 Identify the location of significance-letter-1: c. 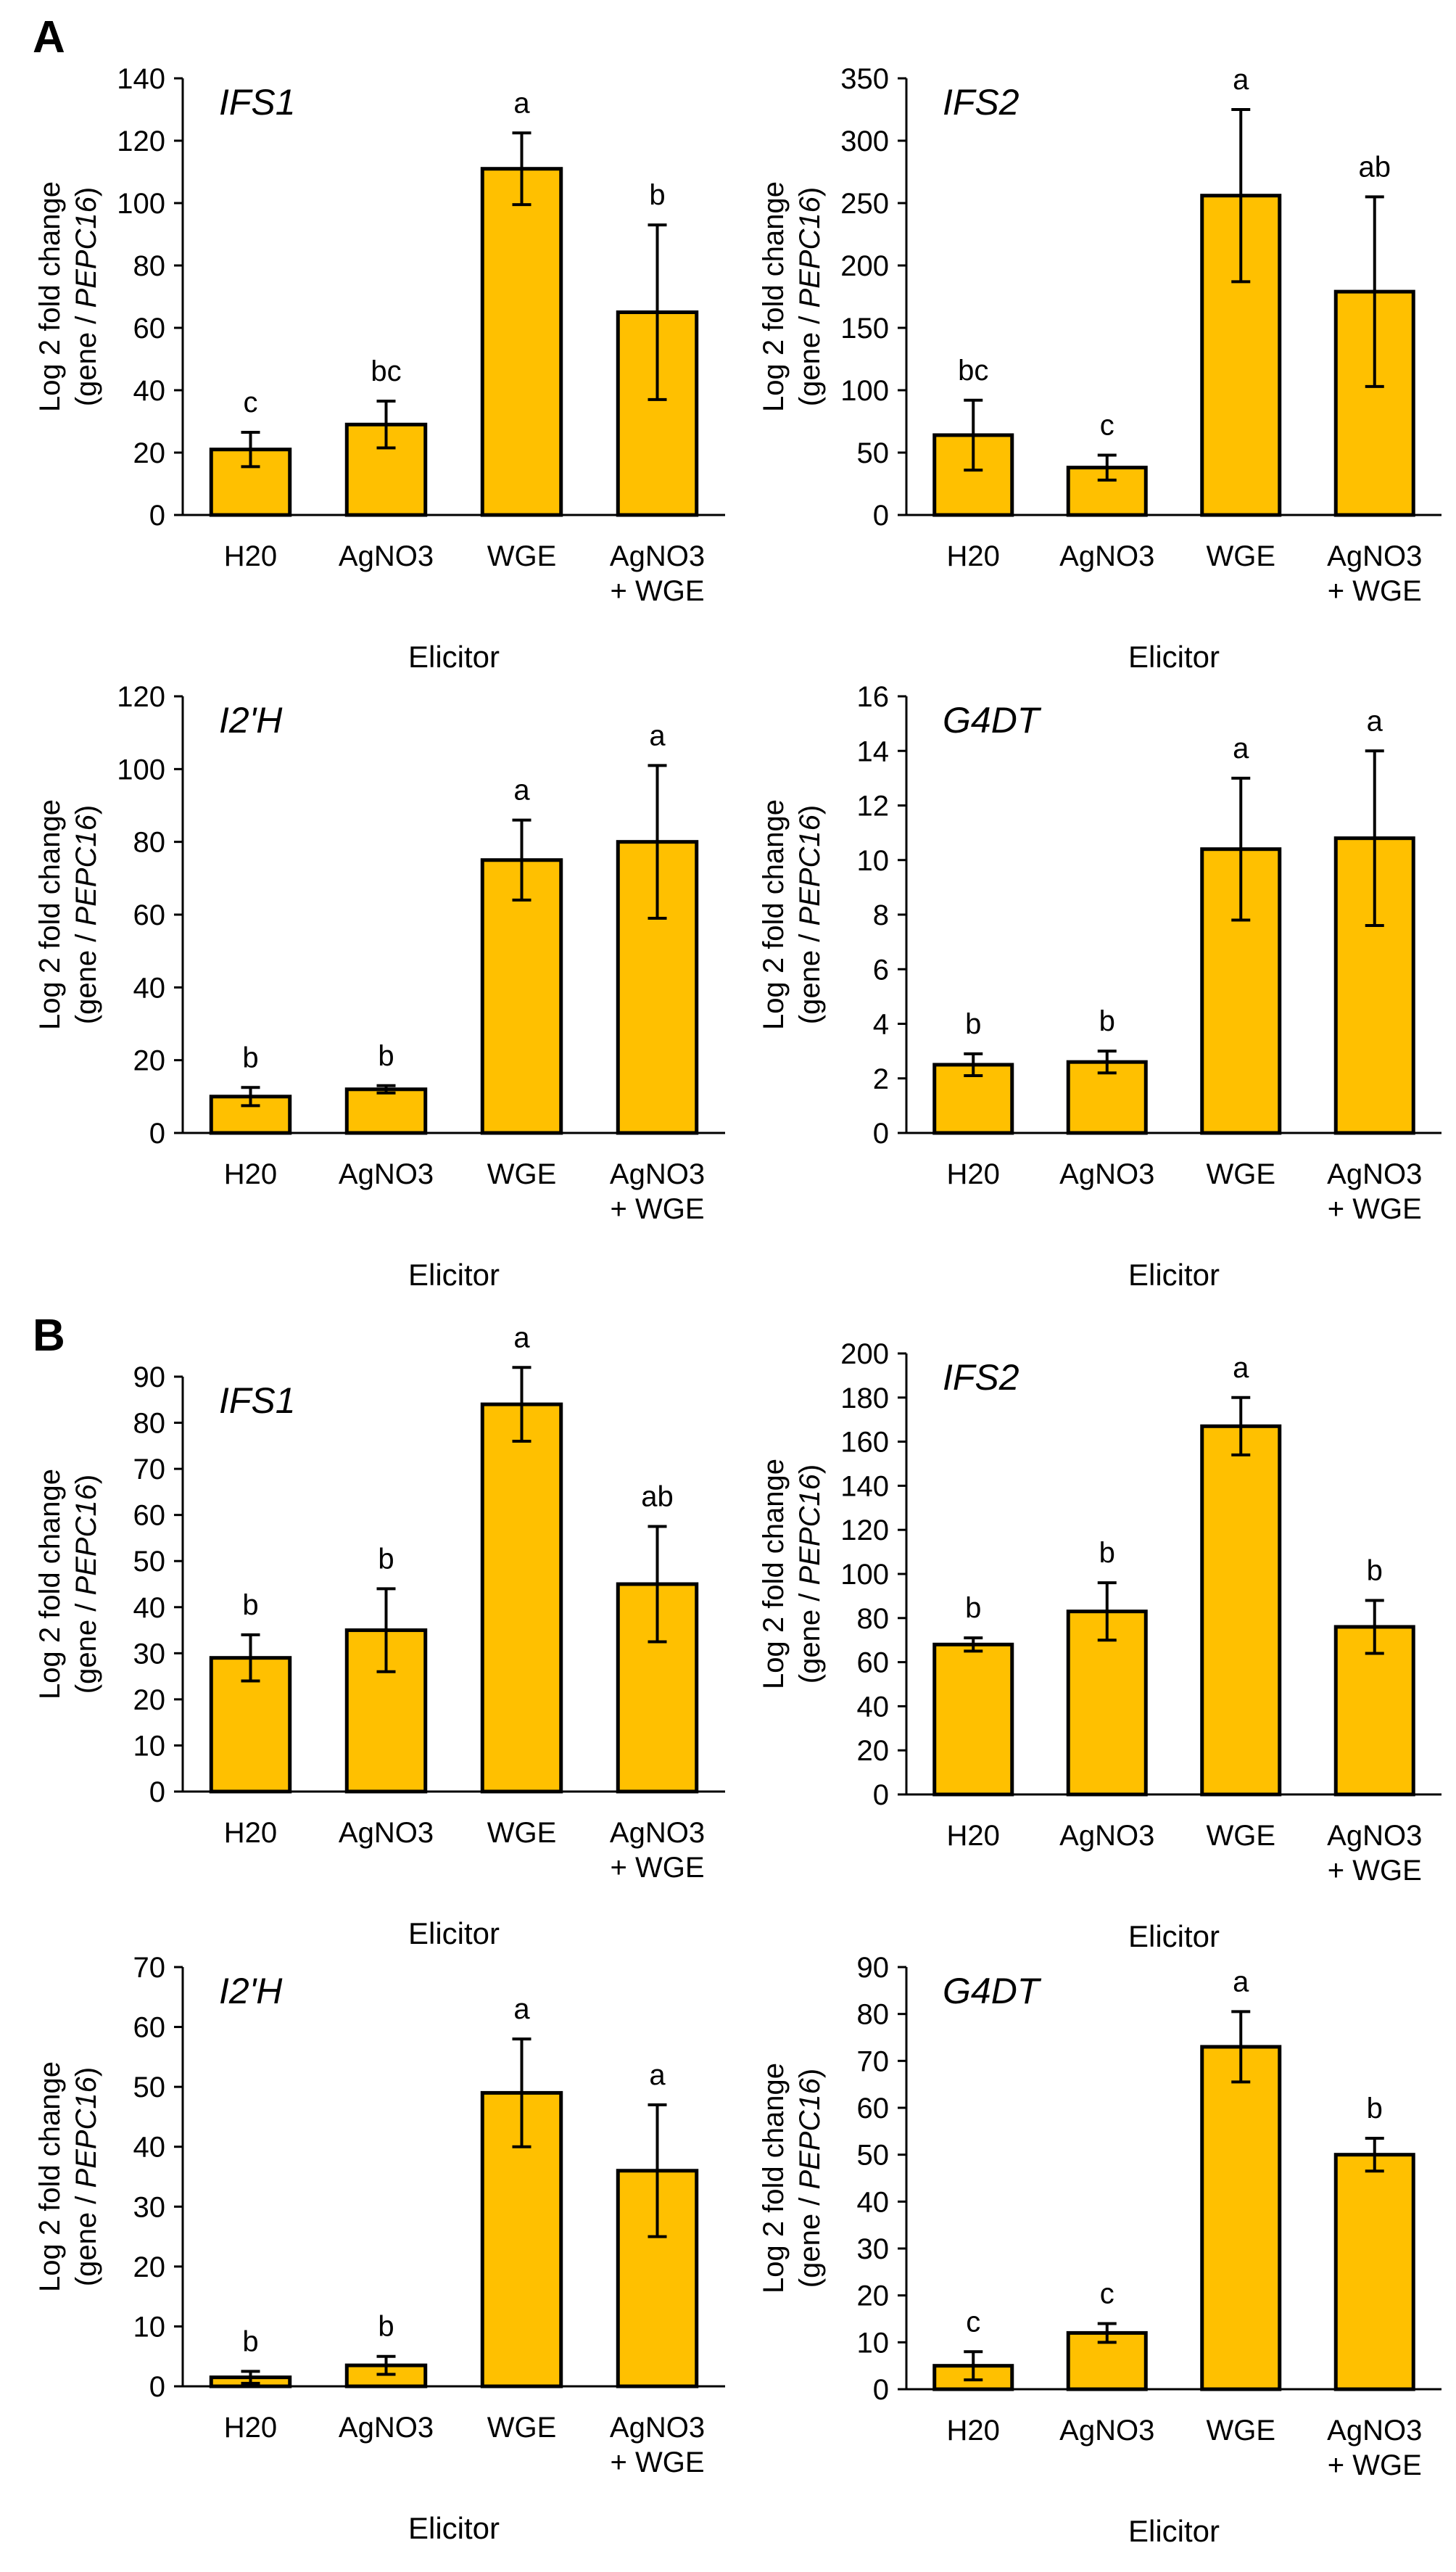
(973, 2322).